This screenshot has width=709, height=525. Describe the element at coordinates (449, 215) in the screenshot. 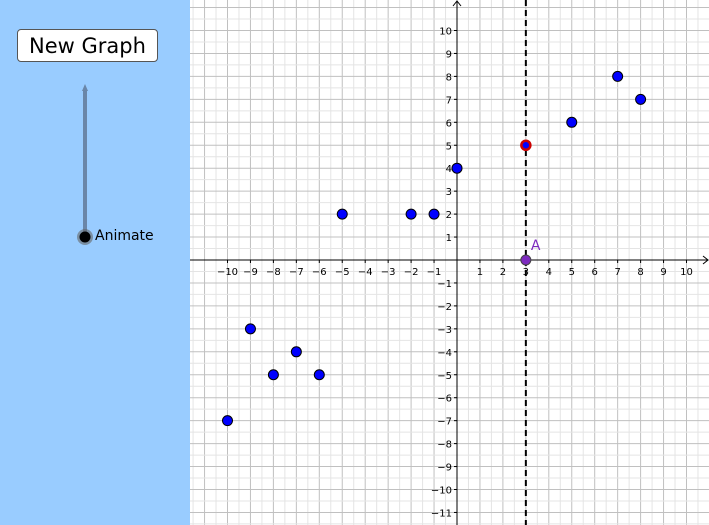

I see `y-tick-label: 2` at that location.